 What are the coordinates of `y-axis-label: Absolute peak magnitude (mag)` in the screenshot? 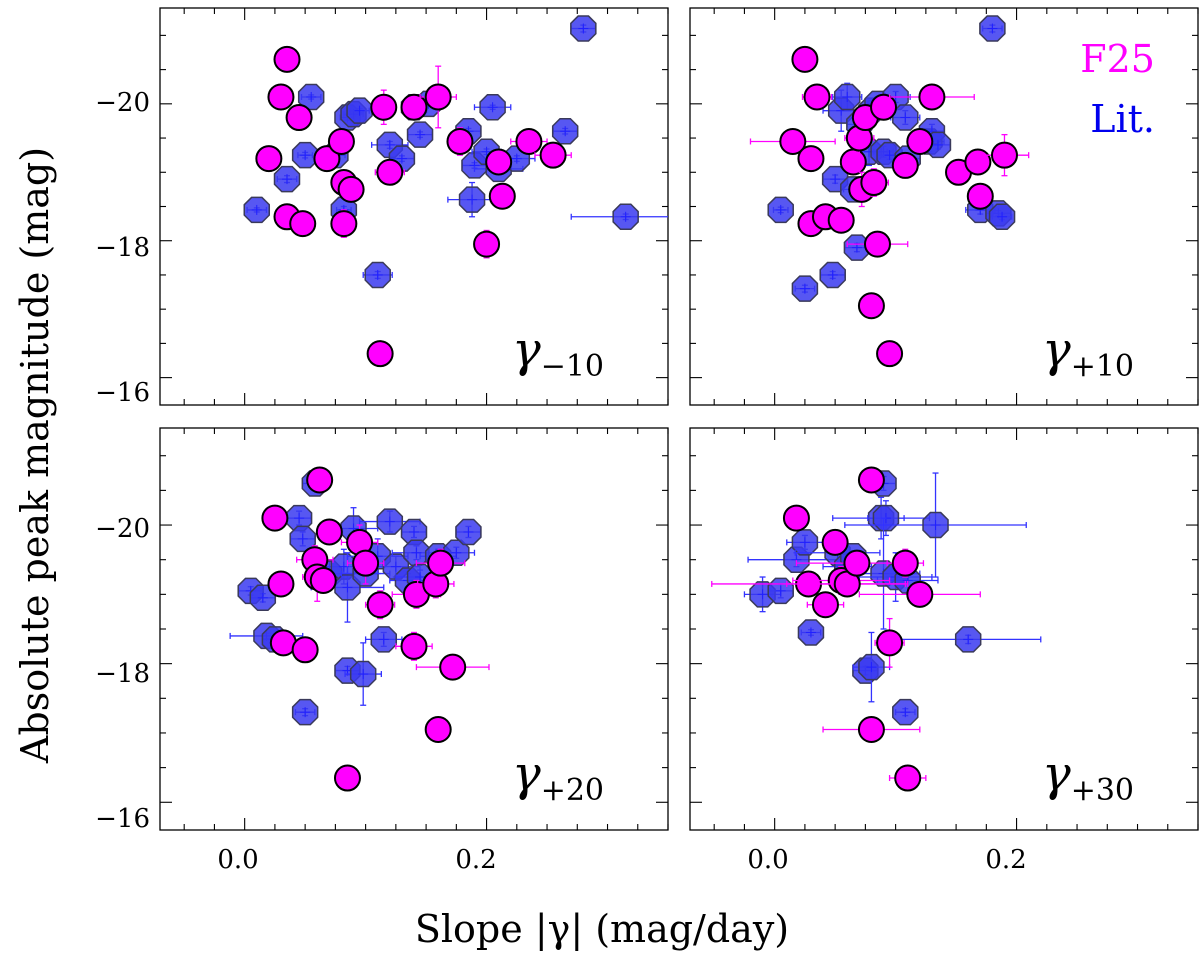 It's located at (35, 455).